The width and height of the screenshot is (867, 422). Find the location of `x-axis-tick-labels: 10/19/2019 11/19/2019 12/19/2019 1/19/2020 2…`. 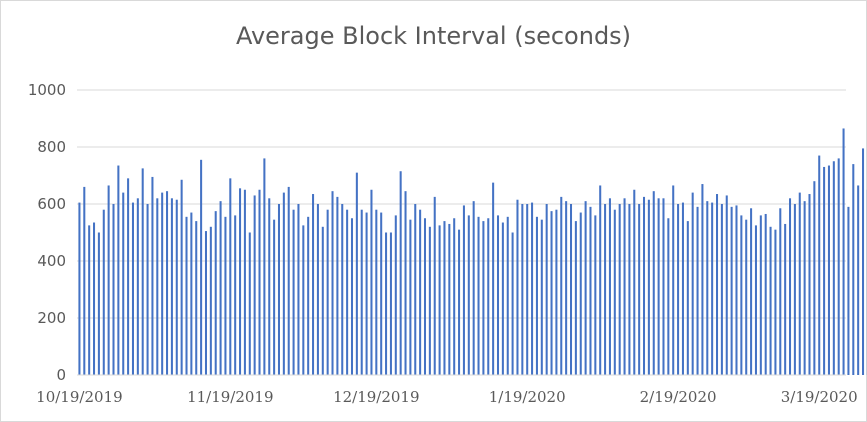

x-axis-tick-labels: 10/19/2019 11/19/2019 12/19/2019 1/19/2020 2… is located at coordinates (446, 397).